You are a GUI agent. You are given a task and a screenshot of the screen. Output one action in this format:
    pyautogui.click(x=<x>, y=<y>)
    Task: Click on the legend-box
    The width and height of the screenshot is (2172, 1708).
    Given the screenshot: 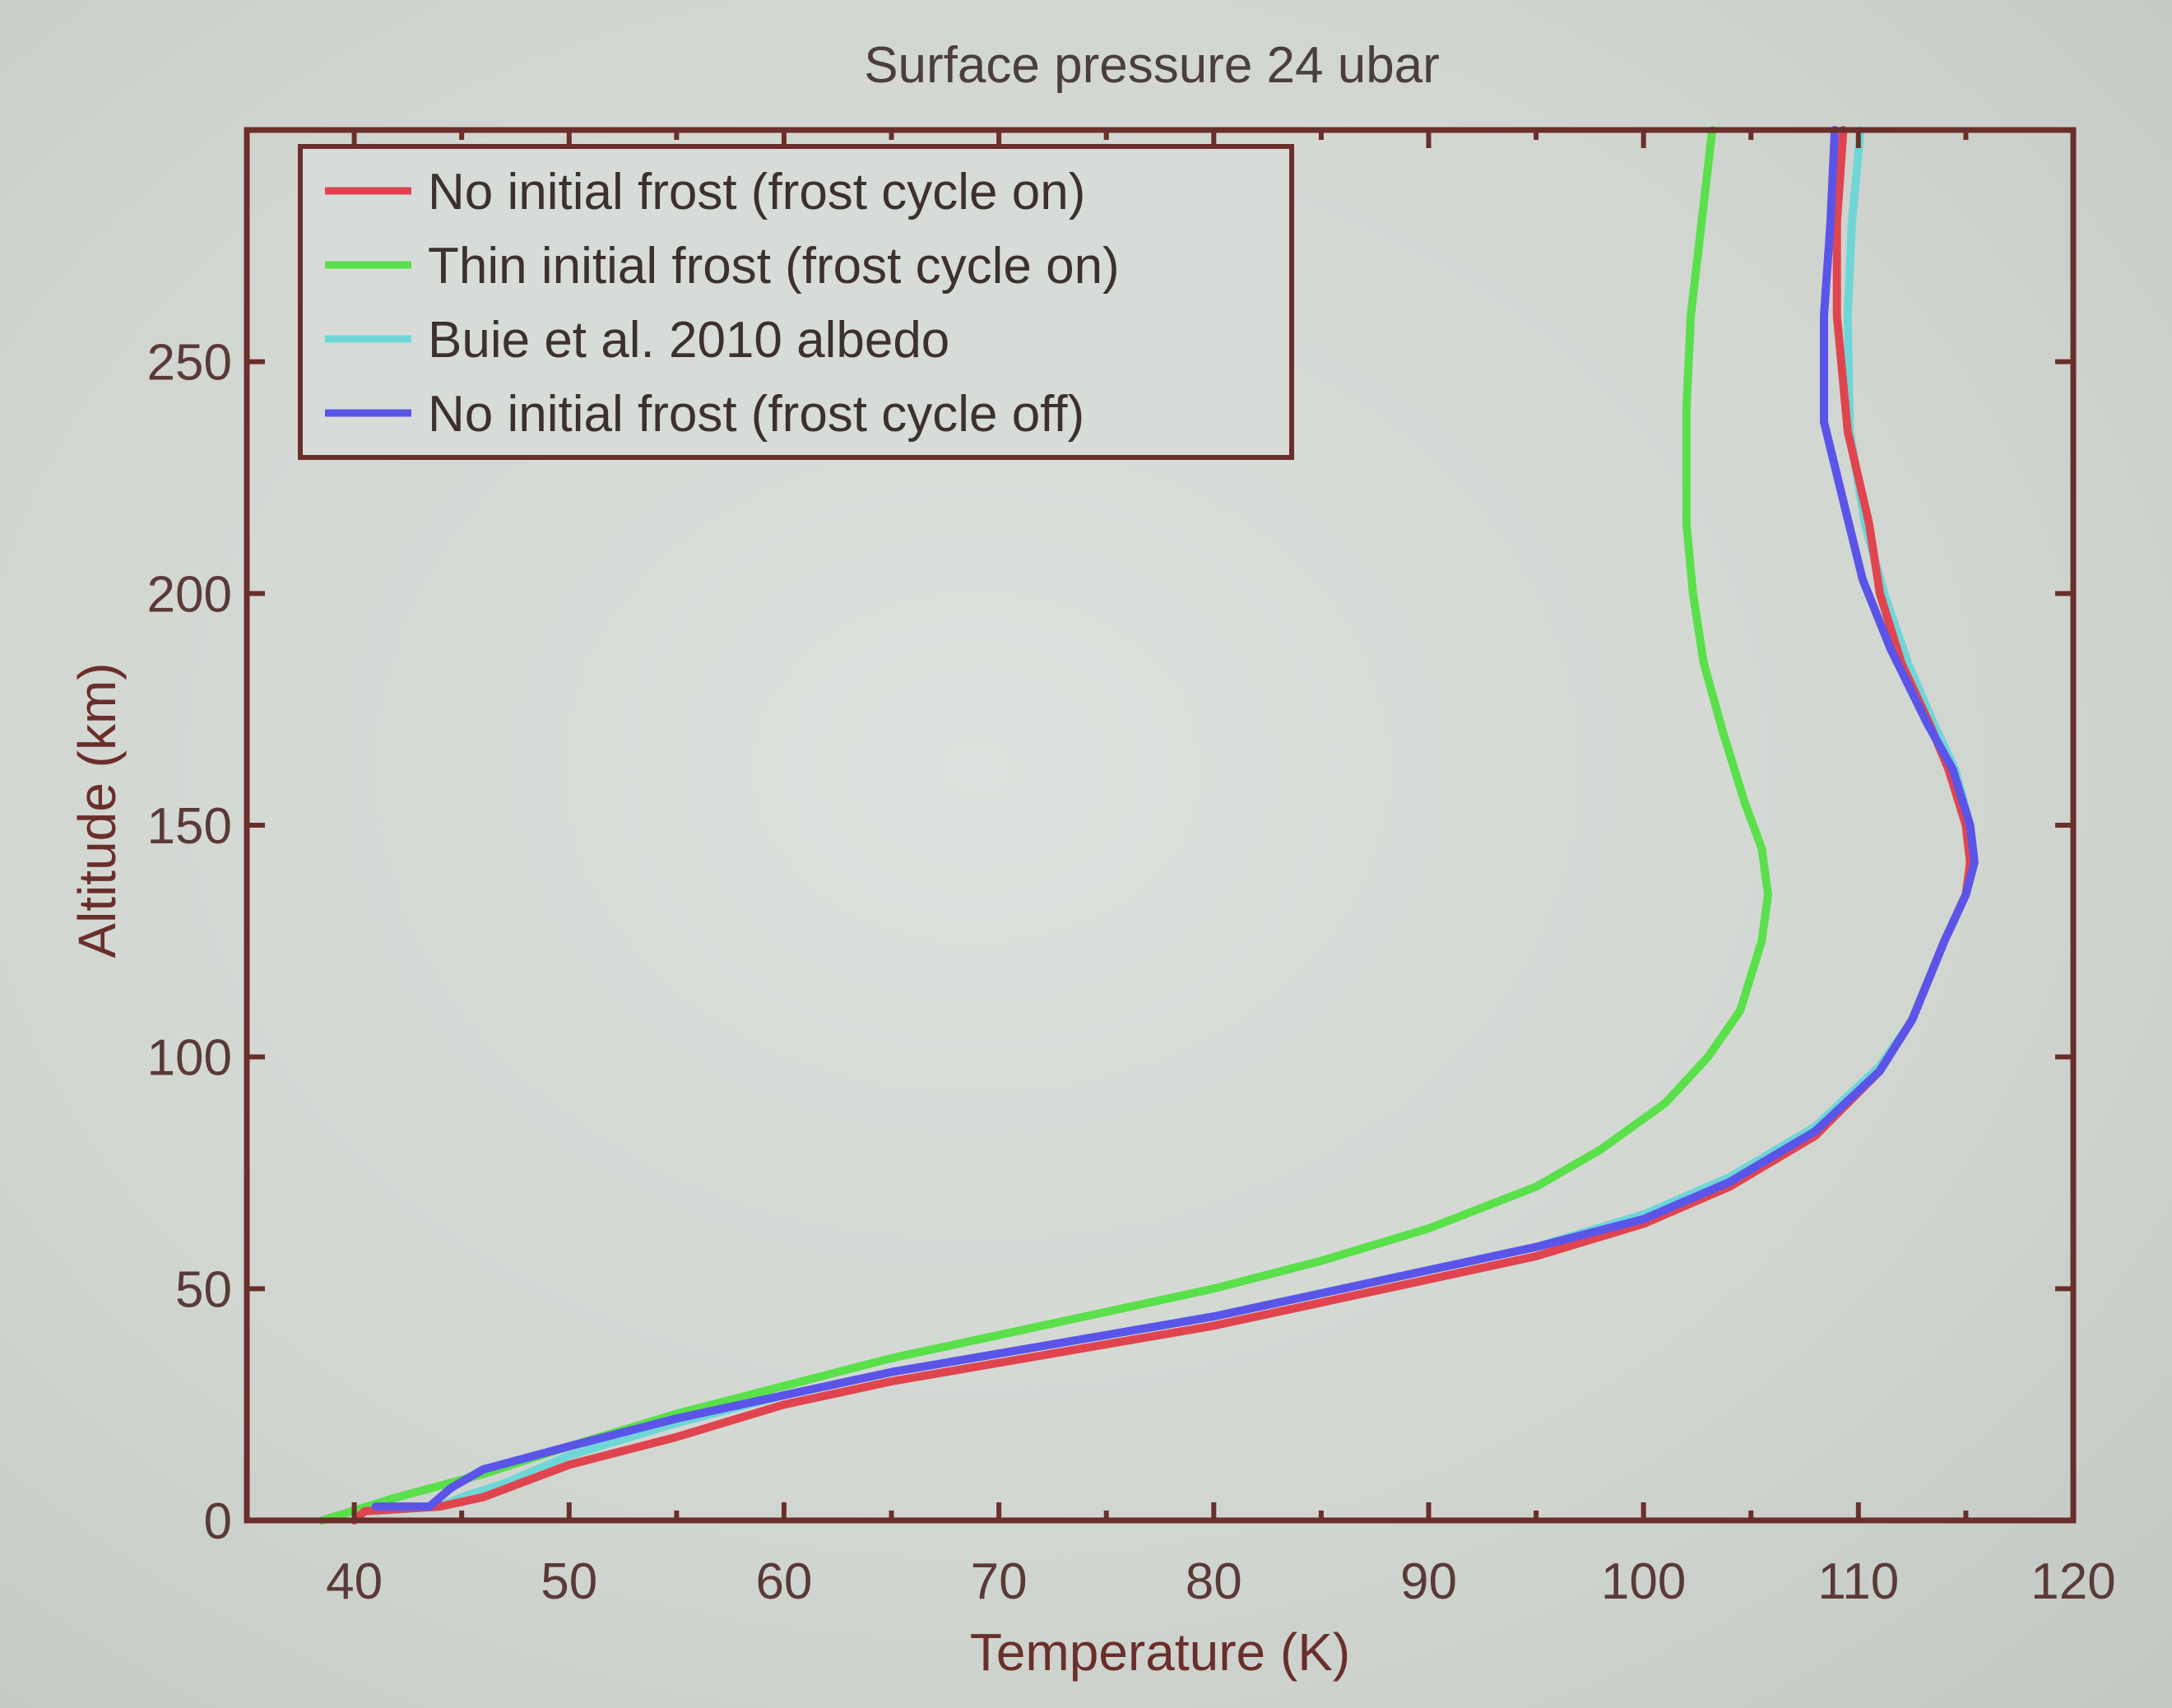 What is the action you would take?
    pyautogui.click(x=796, y=302)
    